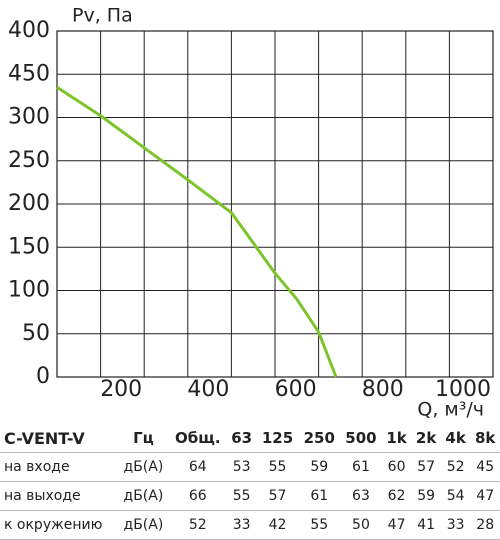 The image size is (500, 540). Describe the element at coordinates (29, 30) in the screenshot. I see `y-tick-label: 400` at that location.